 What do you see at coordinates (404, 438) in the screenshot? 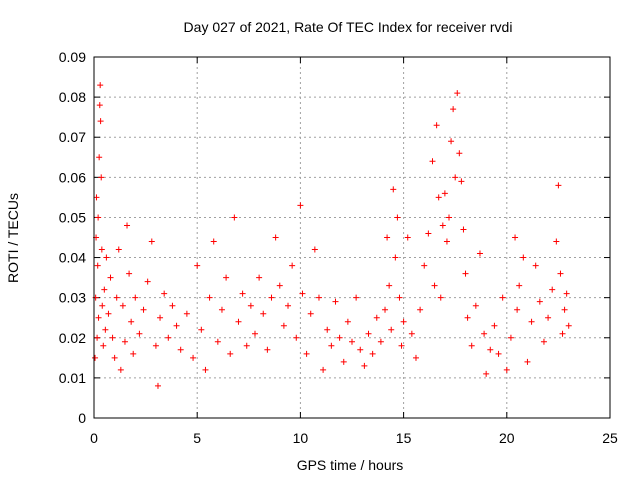
I see `x-tick-label: 15` at bounding box center [404, 438].